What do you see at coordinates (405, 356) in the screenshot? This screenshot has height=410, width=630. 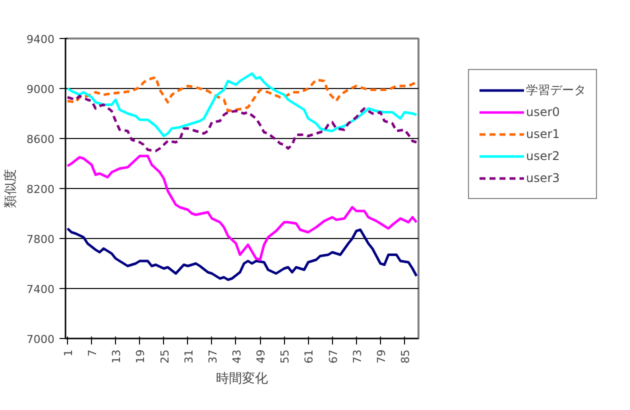 I see `x-tick-label: 85` at bounding box center [405, 356].